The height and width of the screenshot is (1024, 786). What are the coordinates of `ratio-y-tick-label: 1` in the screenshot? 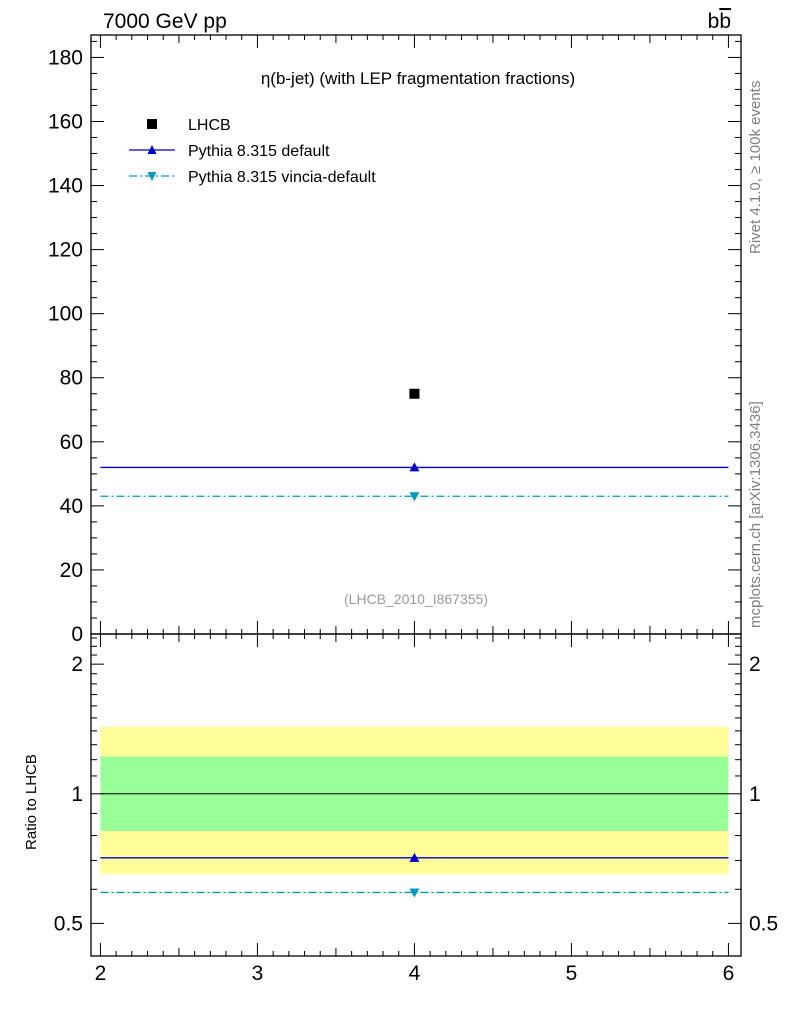 It's located at (77, 794).